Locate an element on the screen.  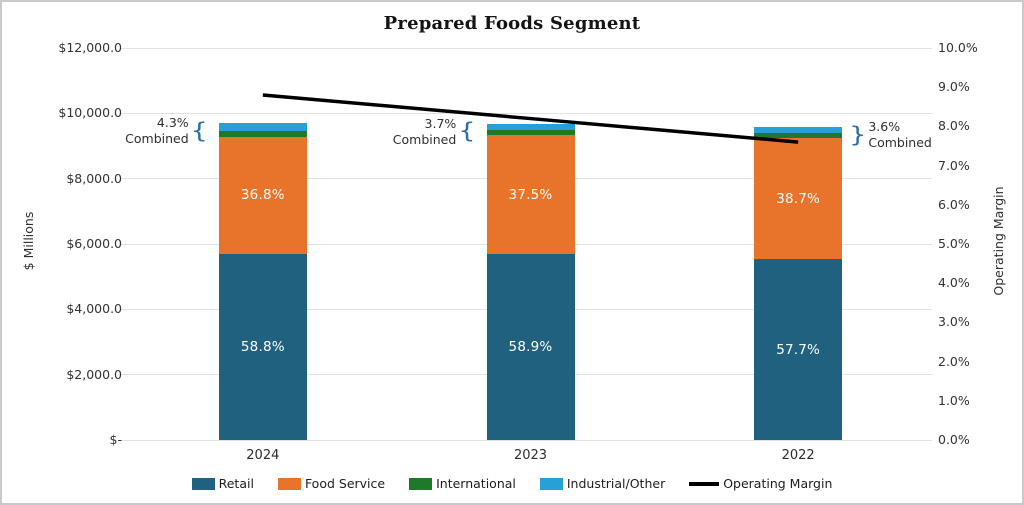
segment-pct-label: 38.7% is located at coordinates (798, 198).